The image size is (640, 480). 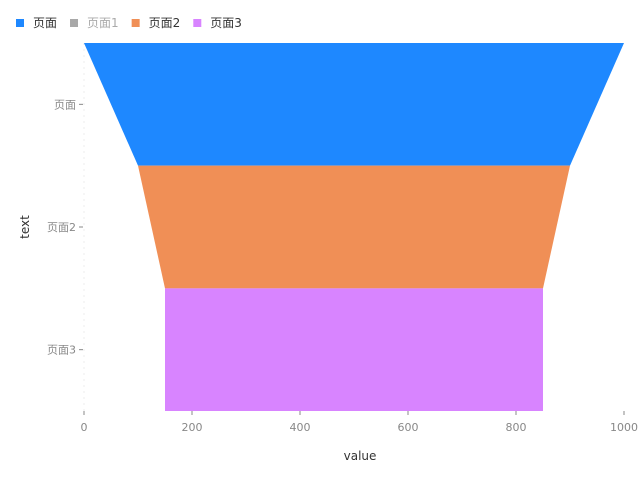 What do you see at coordinates (61, 350) in the screenshot?
I see `y-tick-label: 页面3` at bounding box center [61, 350].